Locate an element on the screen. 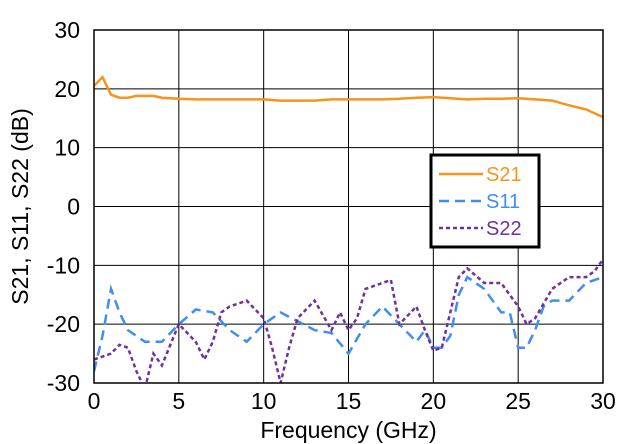 This screenshot has width=620, height=444. y-tick-label: -10 is located at coordinates (63, 265).